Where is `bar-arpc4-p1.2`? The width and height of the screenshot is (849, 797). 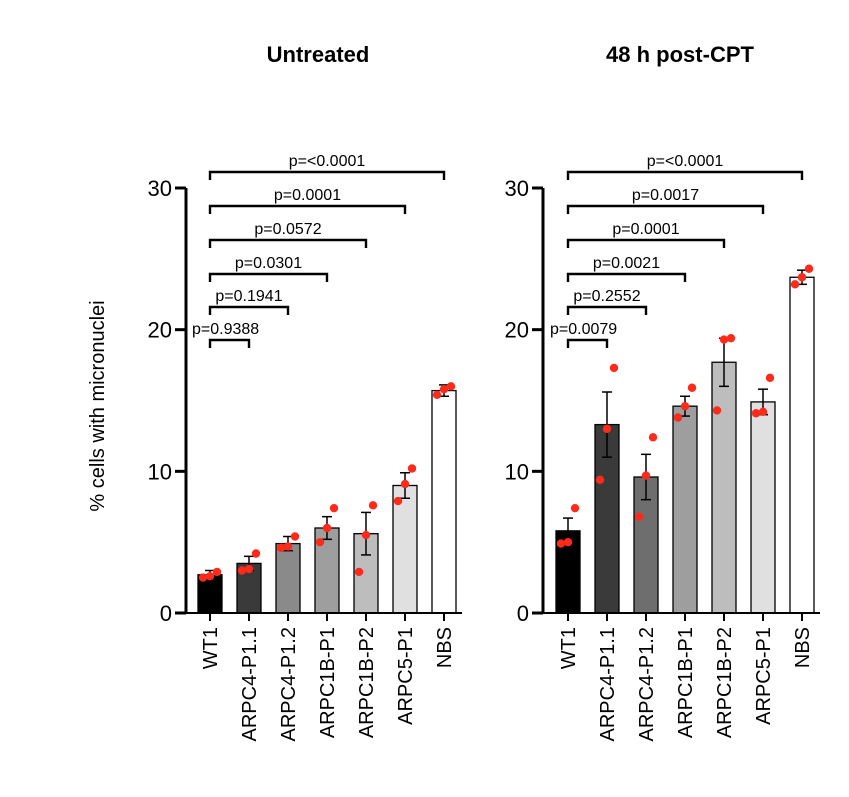 bar-arpc4-p1.2 is located at coordinates (288, 578).